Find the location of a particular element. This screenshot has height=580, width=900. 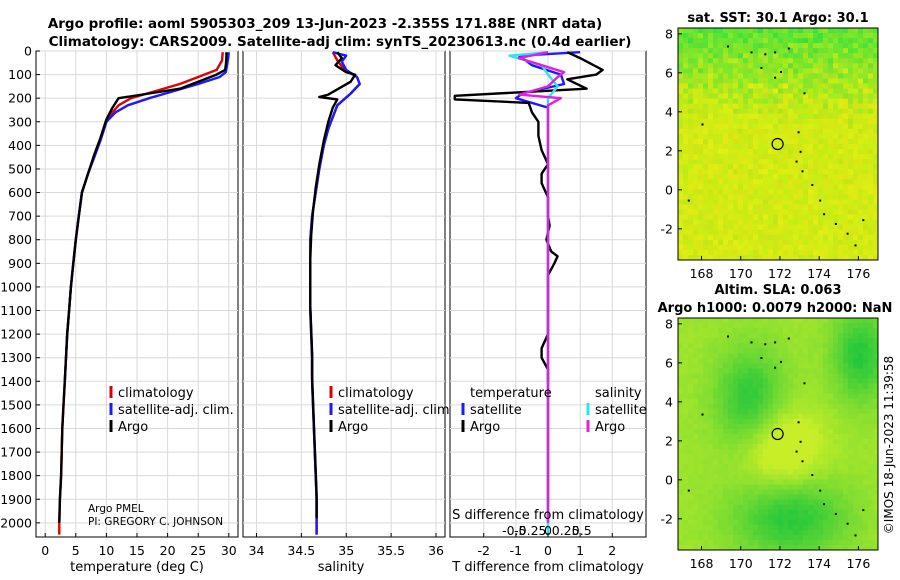

map-x-tick-label: 174 is located at coordinates (819, 273).